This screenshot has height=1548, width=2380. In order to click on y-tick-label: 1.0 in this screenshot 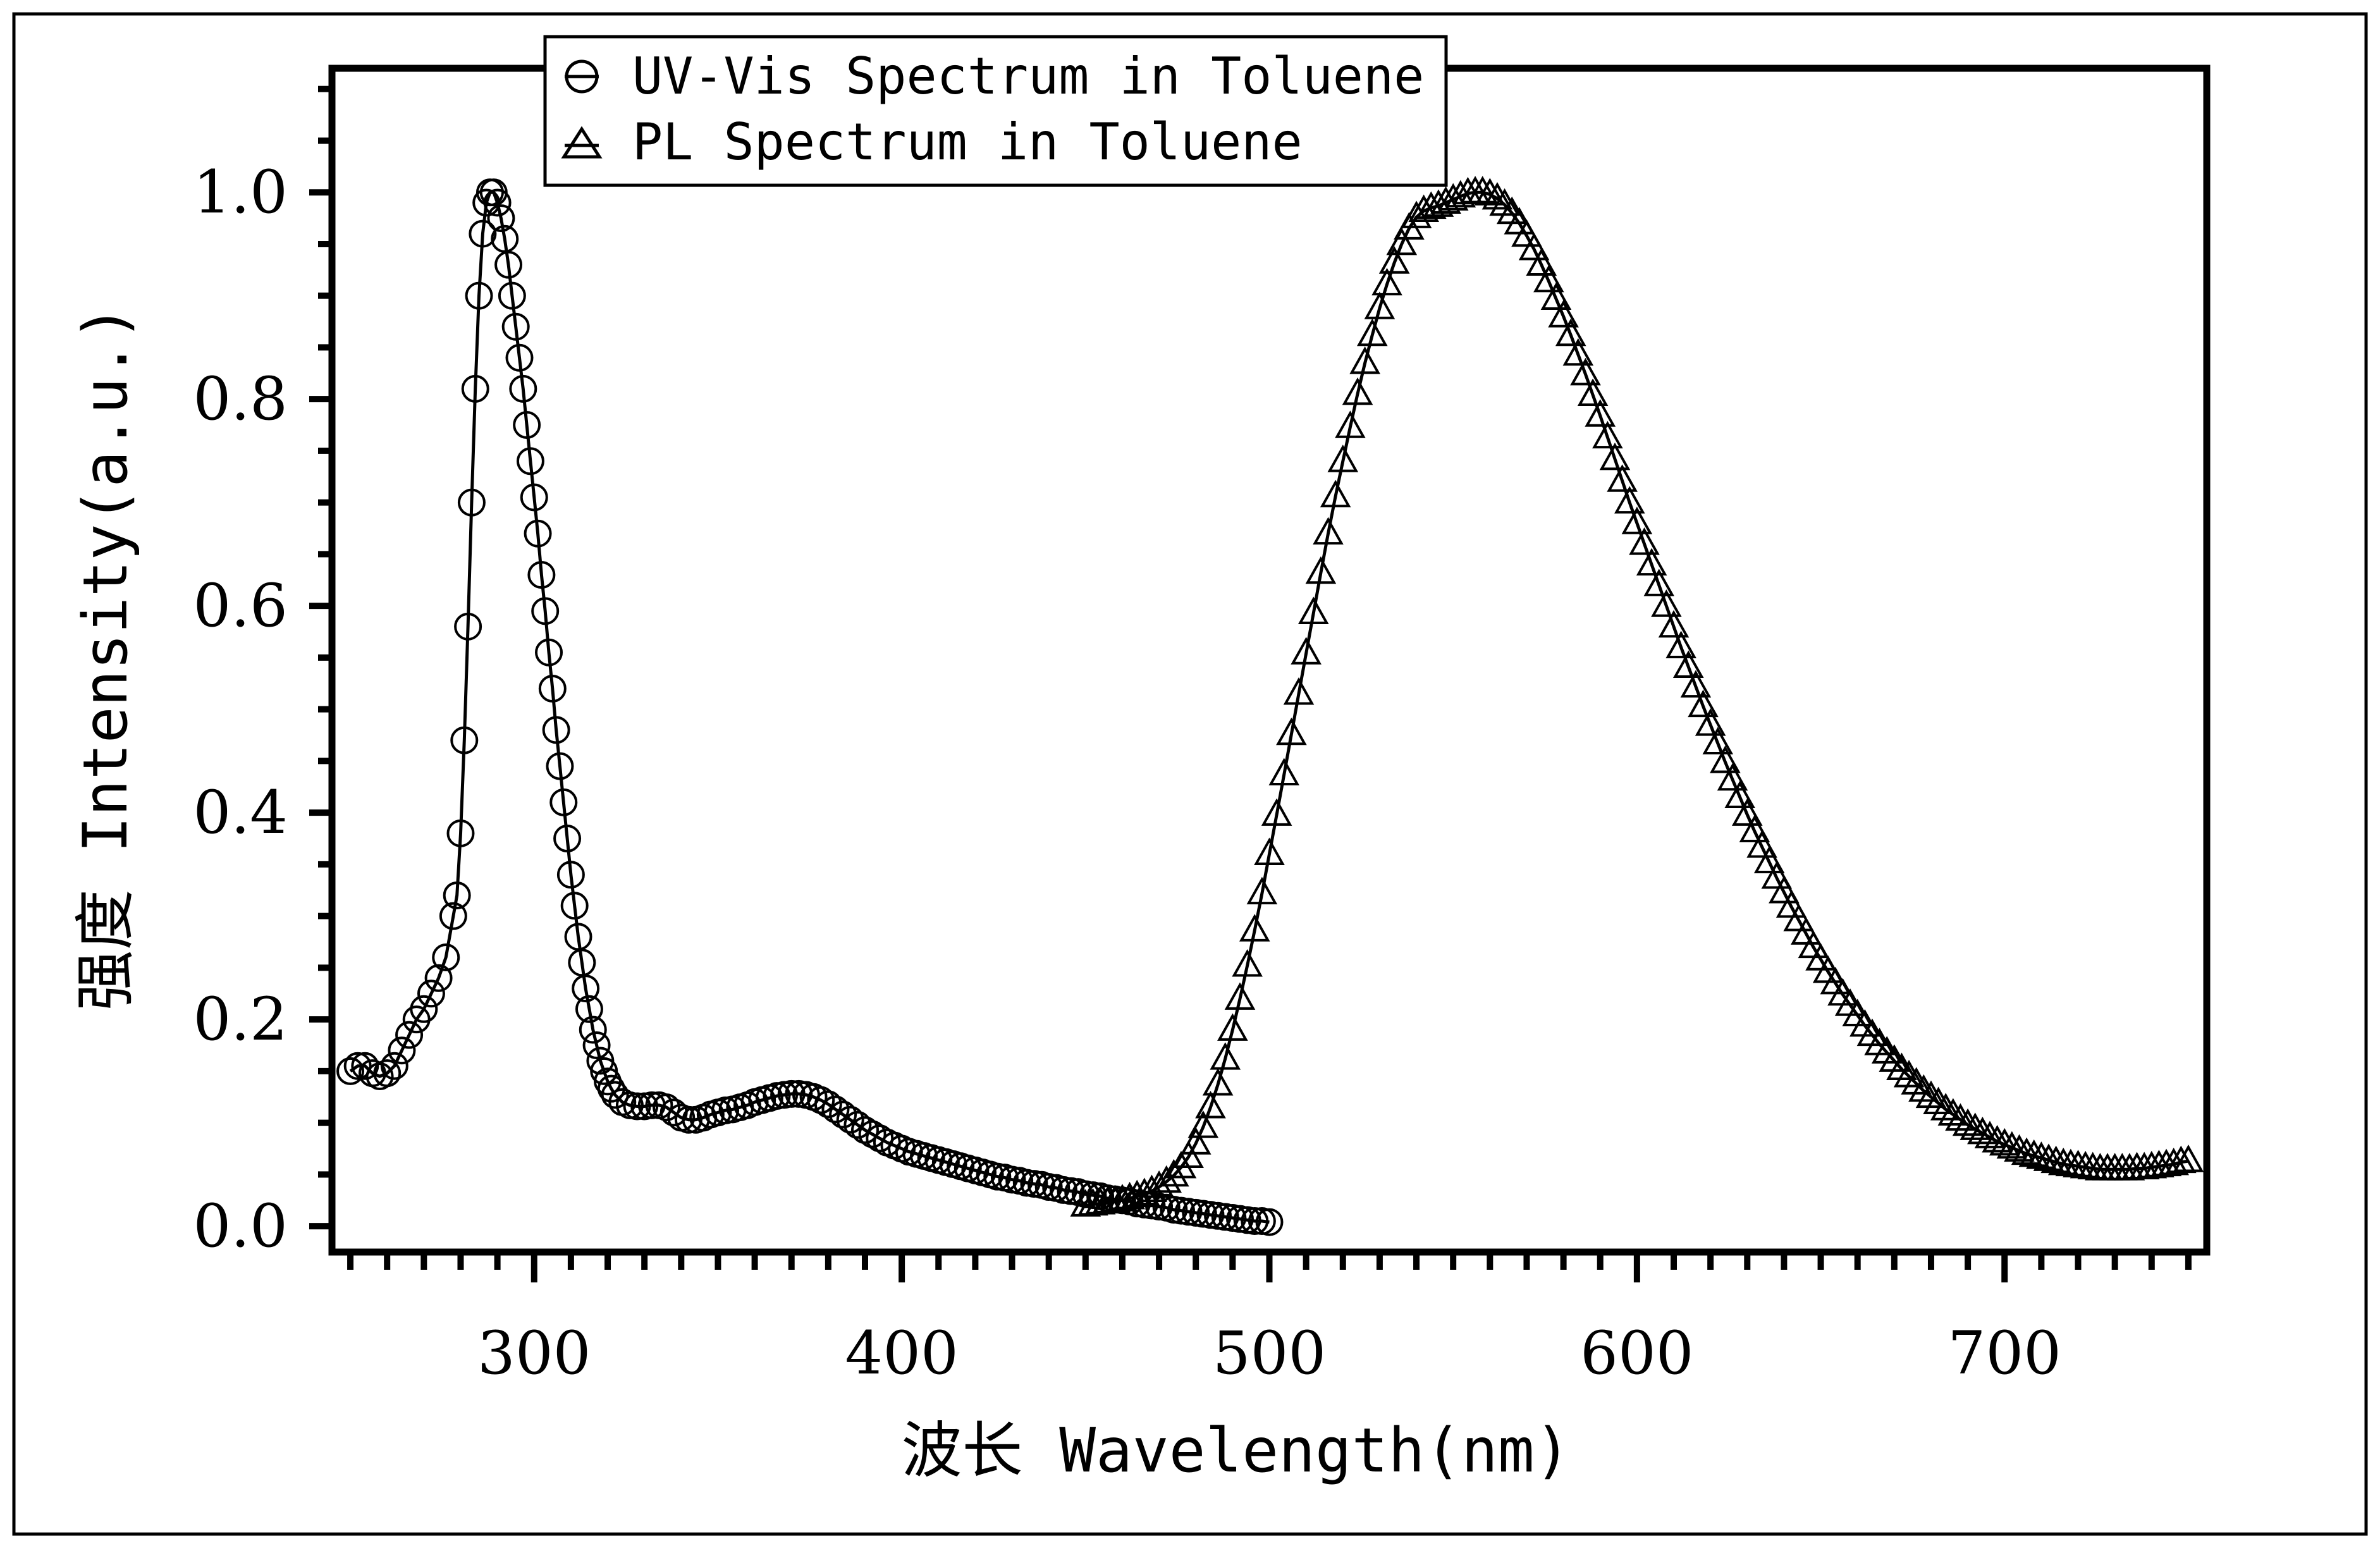, I will do `click(240, 192)`.